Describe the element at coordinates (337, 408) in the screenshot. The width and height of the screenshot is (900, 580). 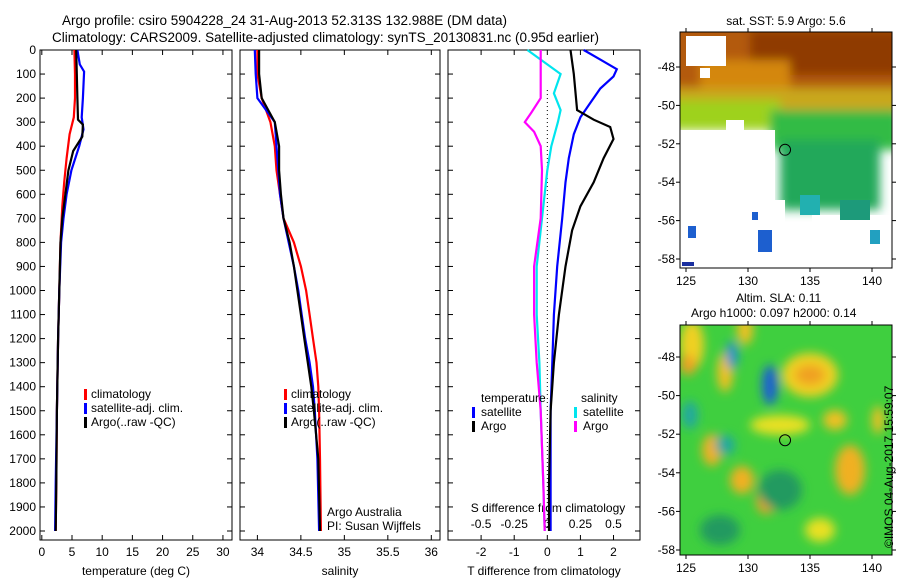
I see `legend-label: satellite-adj. clim.` at that location.